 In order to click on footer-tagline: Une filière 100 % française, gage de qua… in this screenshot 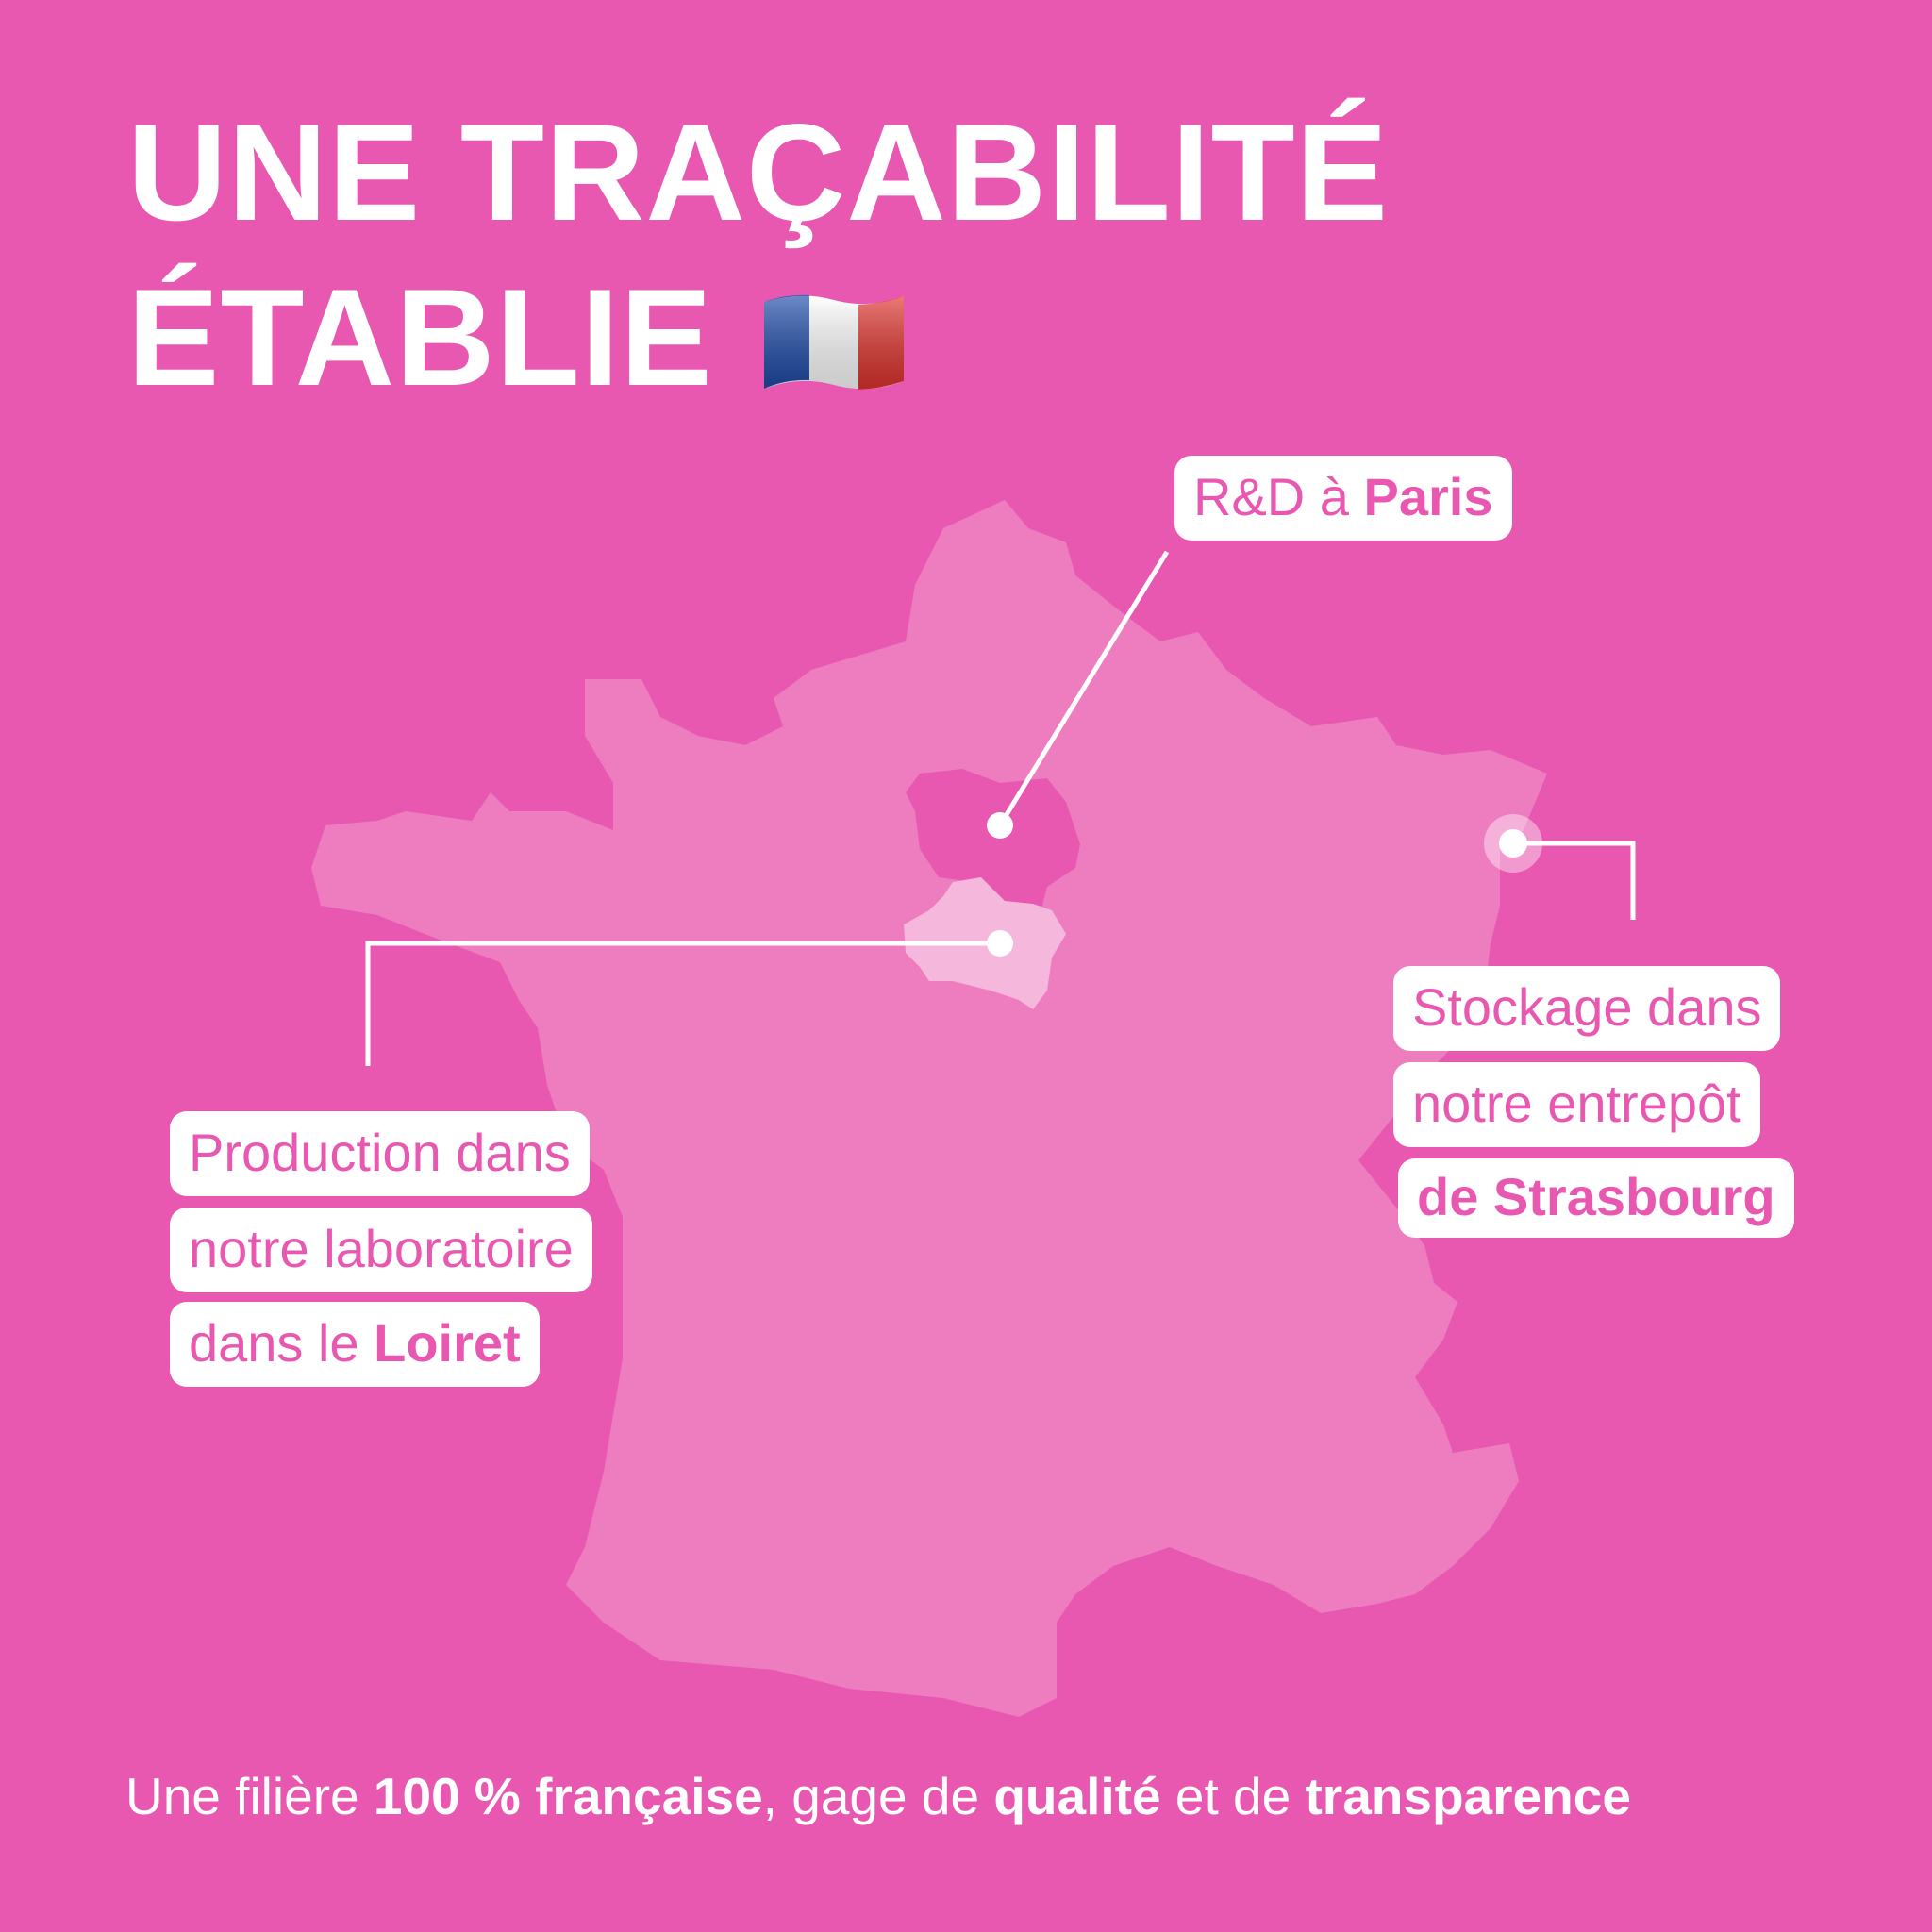, I will do `click(878, 1796)`.